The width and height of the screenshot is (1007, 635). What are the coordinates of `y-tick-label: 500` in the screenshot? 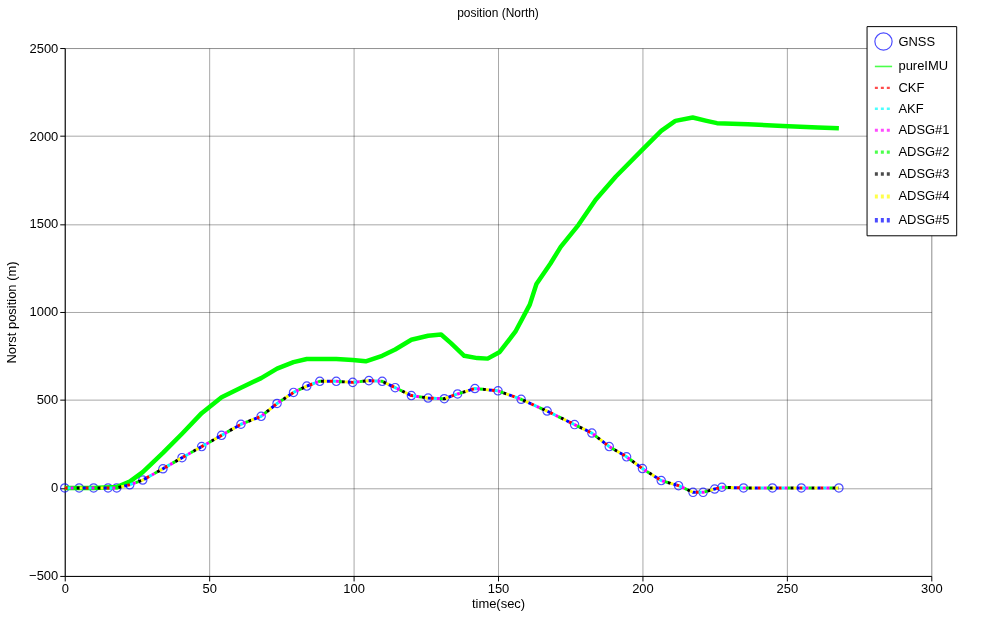 It's located at (47, 400).